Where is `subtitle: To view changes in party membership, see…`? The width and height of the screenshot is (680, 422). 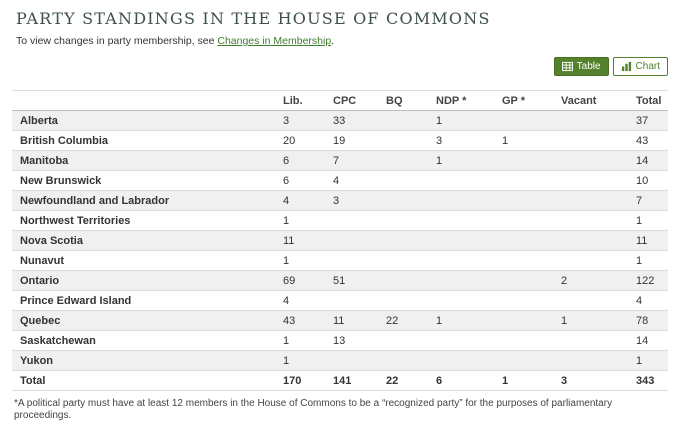 subtitle: To view changes in party membership, see… is located at coordinates (340, 41).